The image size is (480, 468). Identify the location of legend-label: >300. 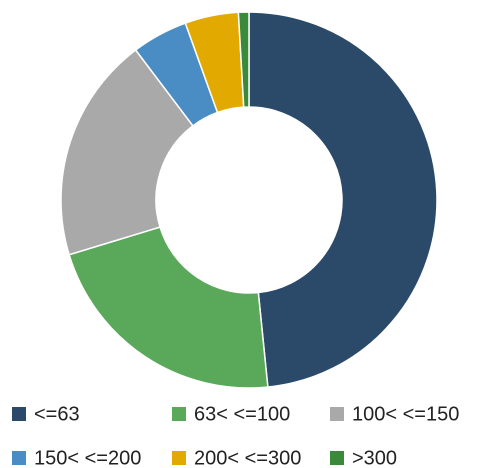
(374, 457).